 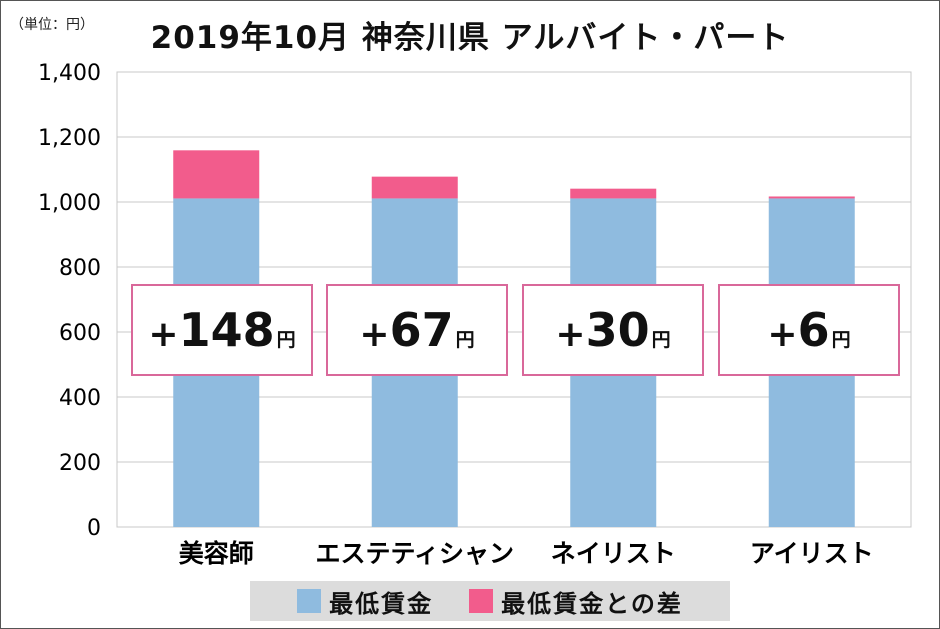 I want to click on legend-swatch-min-wage, so click(x=309, y=601).